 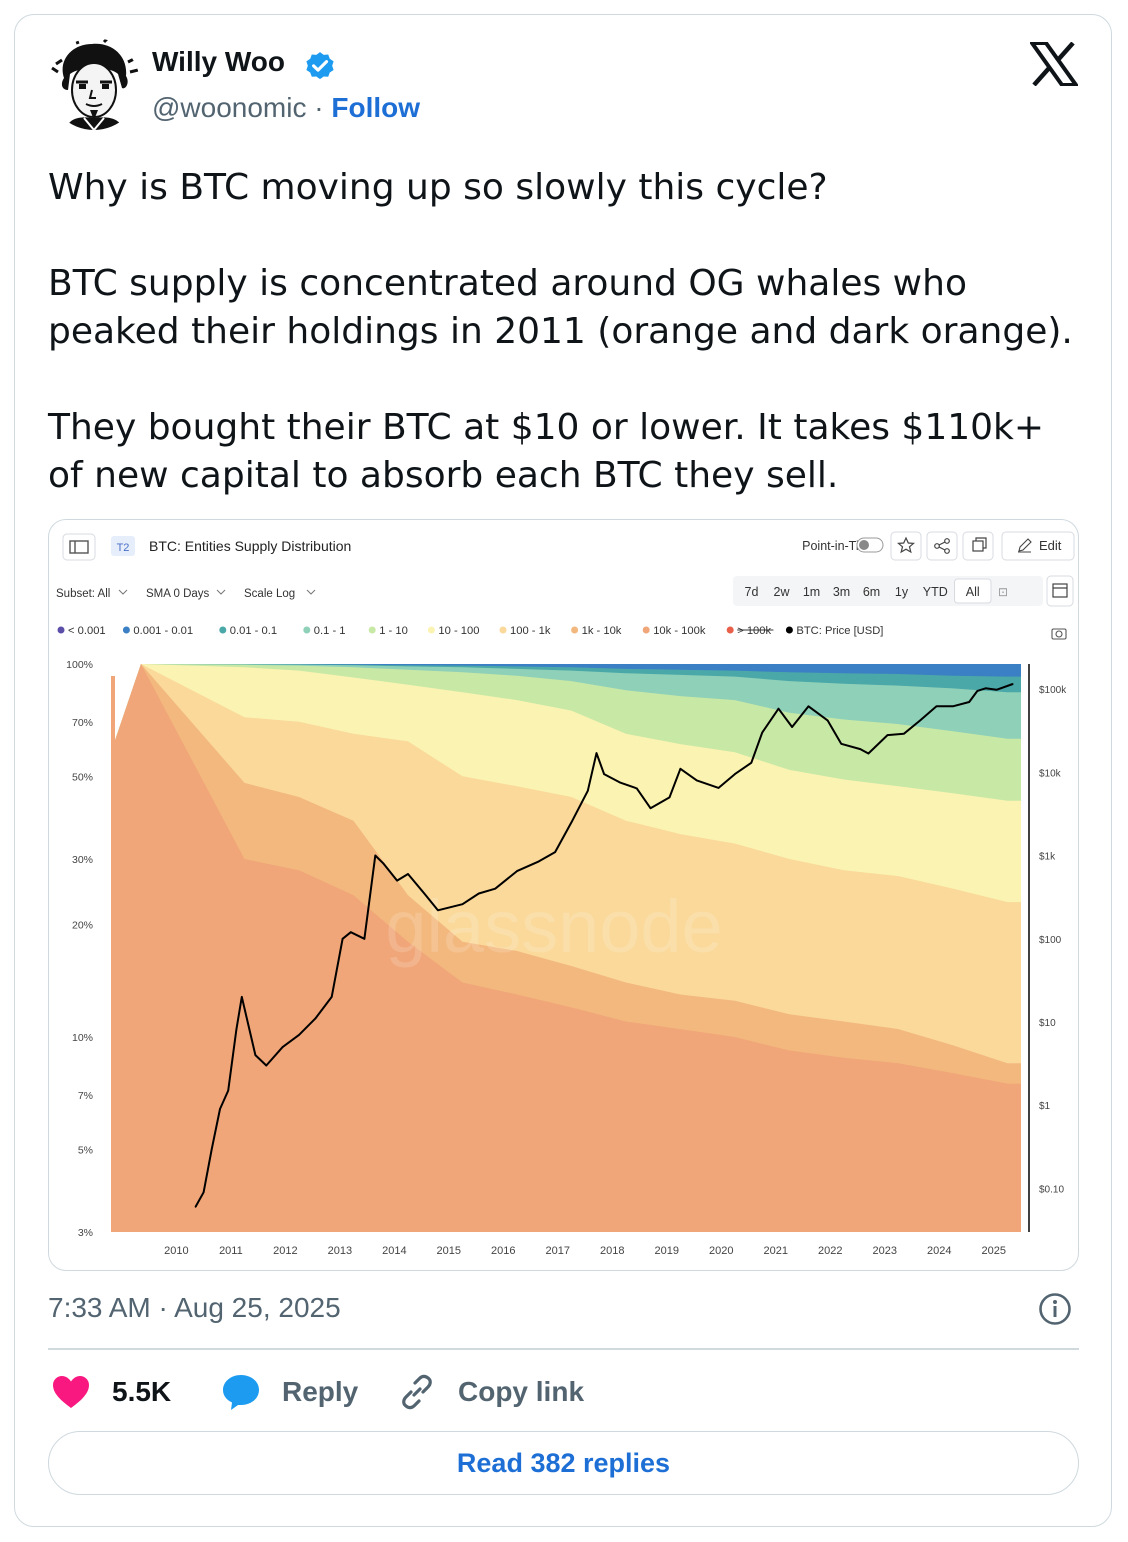 I want to click on calendar-button, so click(x=1060, y=591).